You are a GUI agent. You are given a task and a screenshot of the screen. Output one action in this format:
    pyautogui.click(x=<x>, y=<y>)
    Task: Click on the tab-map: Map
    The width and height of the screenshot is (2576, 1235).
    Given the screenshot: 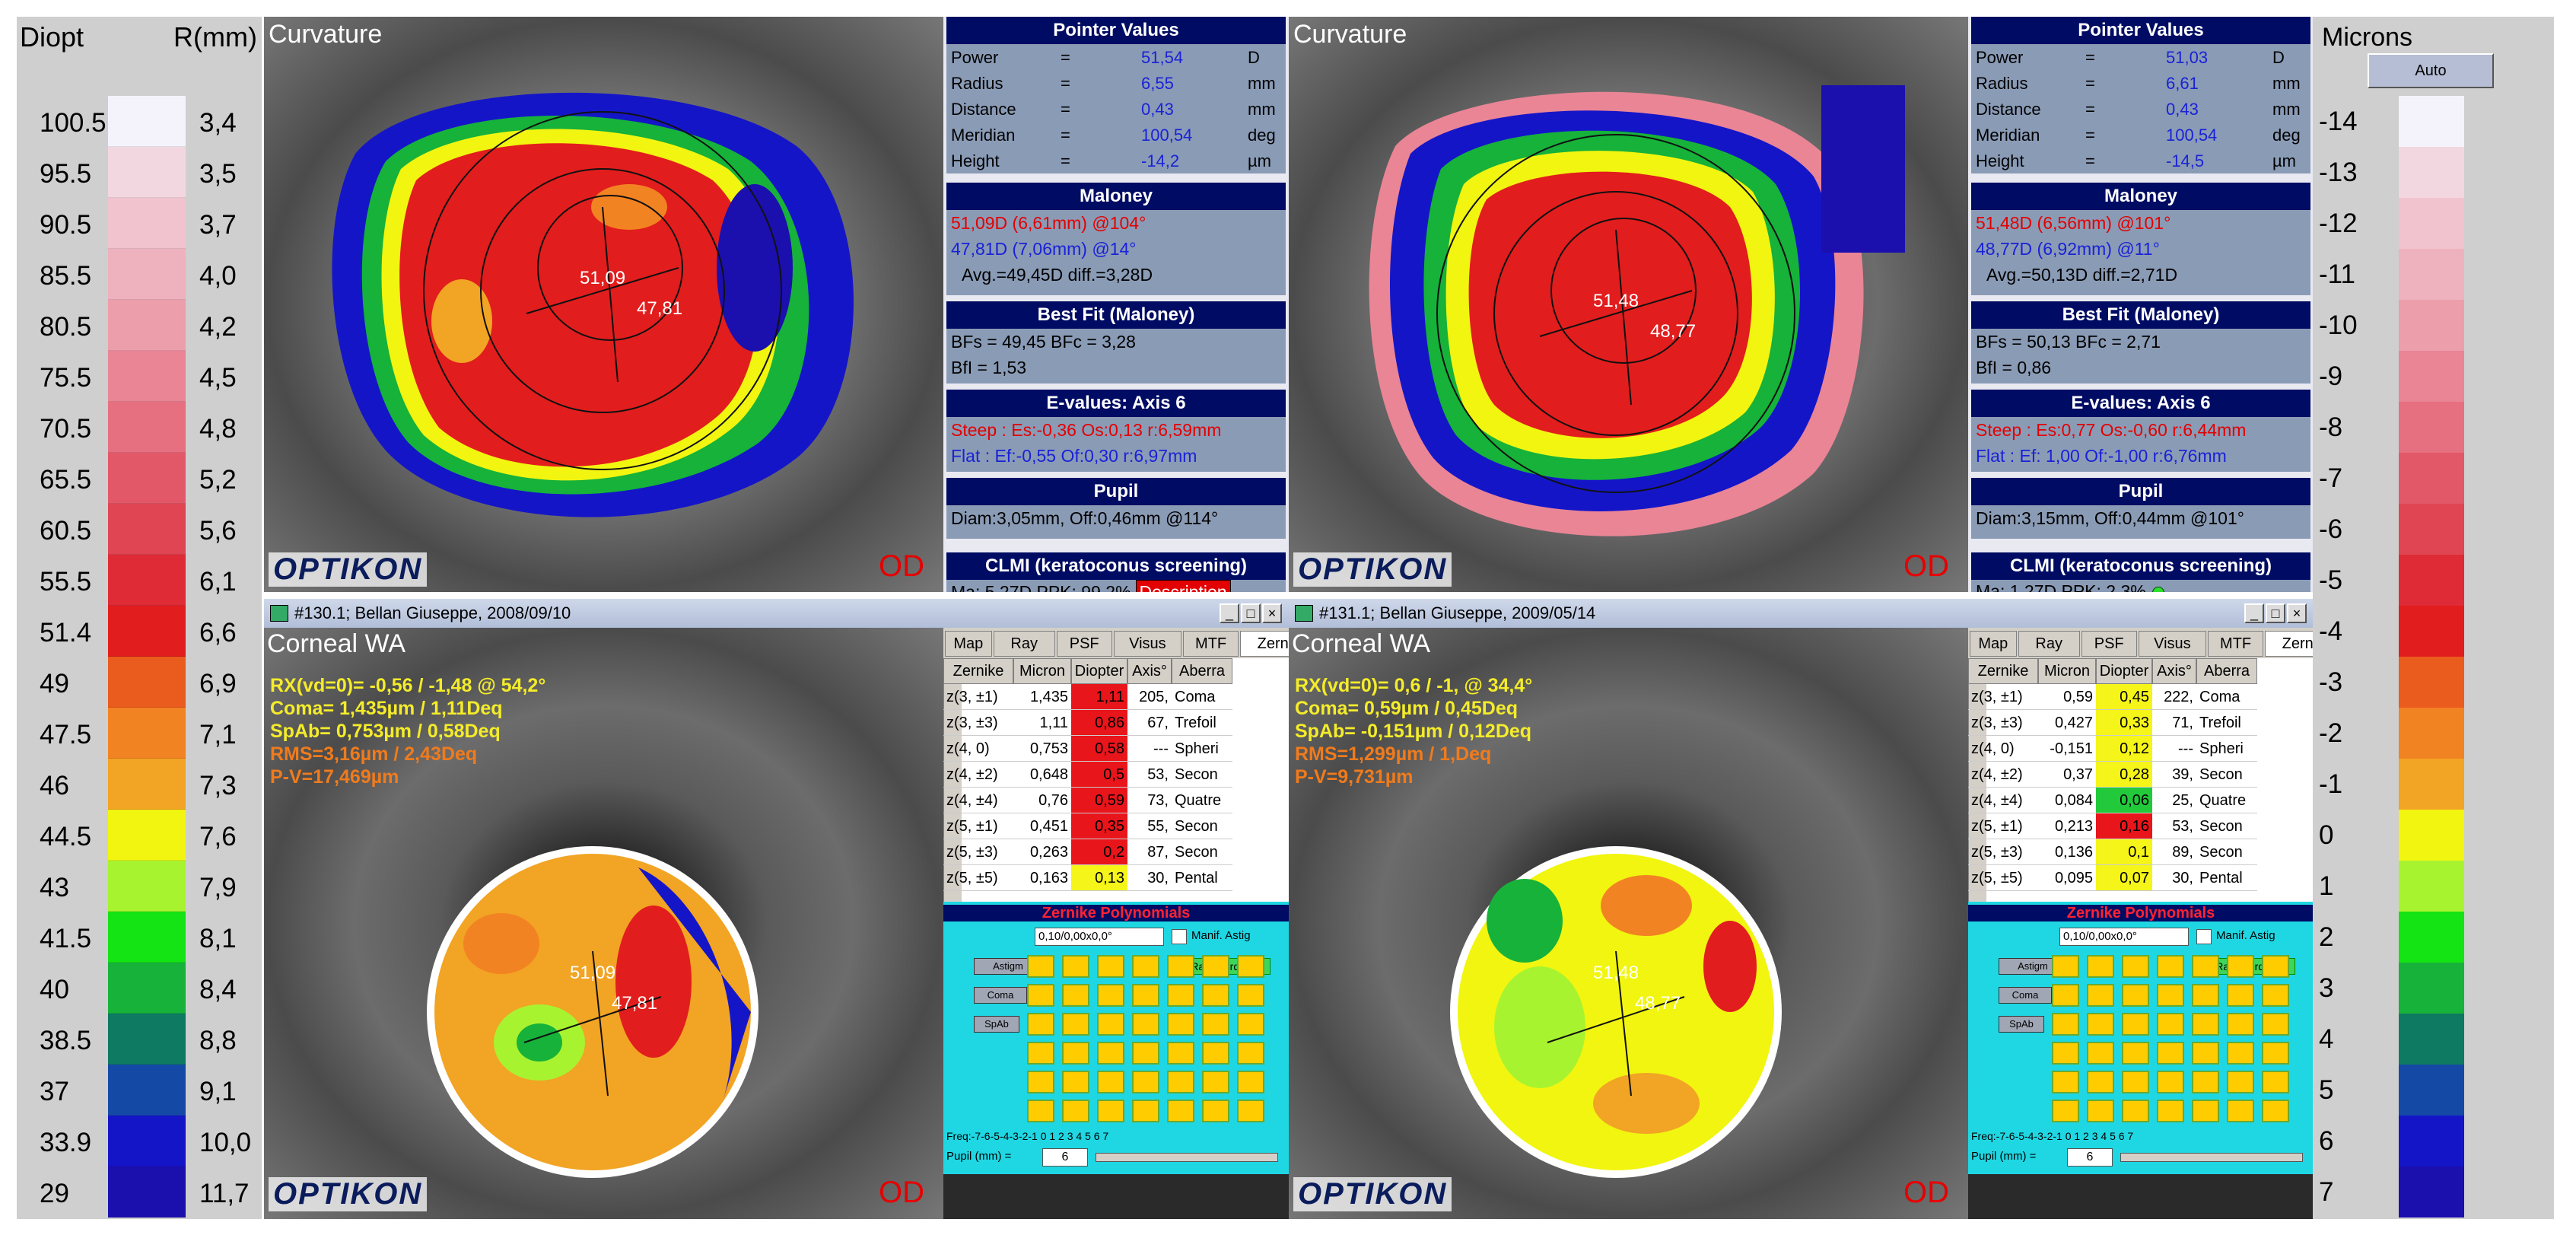 What is the action you would take?
    pyautogui.click(x=969, y=644)
    